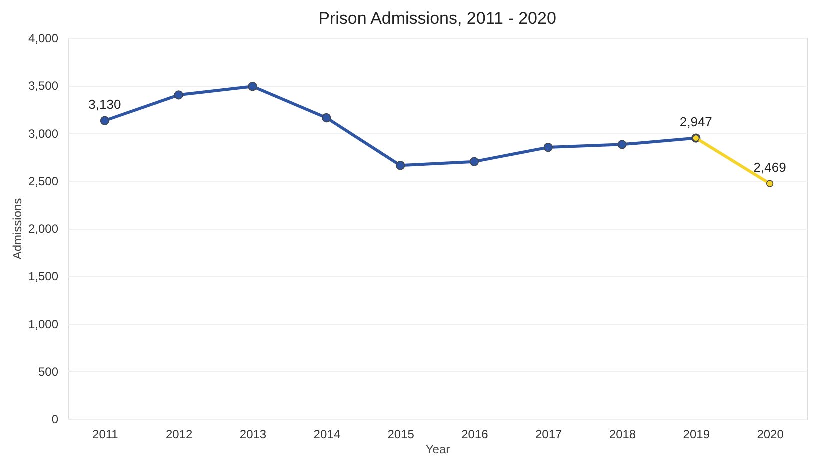  I want to click on x-tick-label: 2016, so click(475, 435).